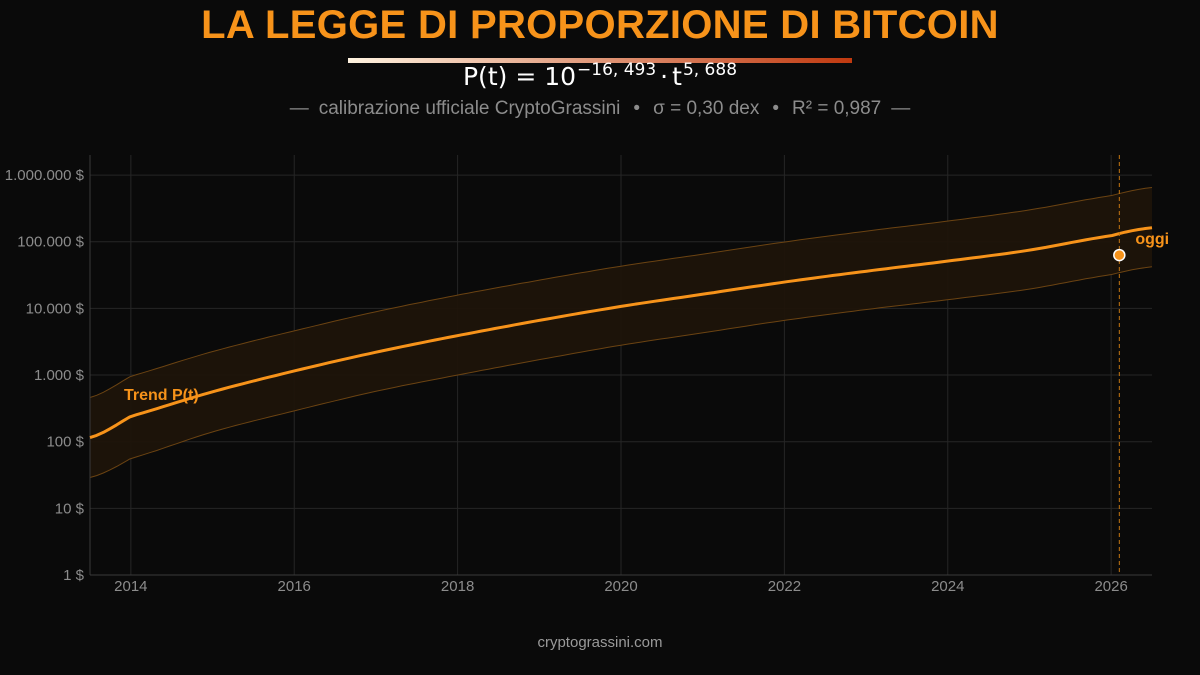 This screenshot has height=675, width=1200. I want to click on formula: P(t) = 10−16, 493 · t5, 688, so click(600, 76).